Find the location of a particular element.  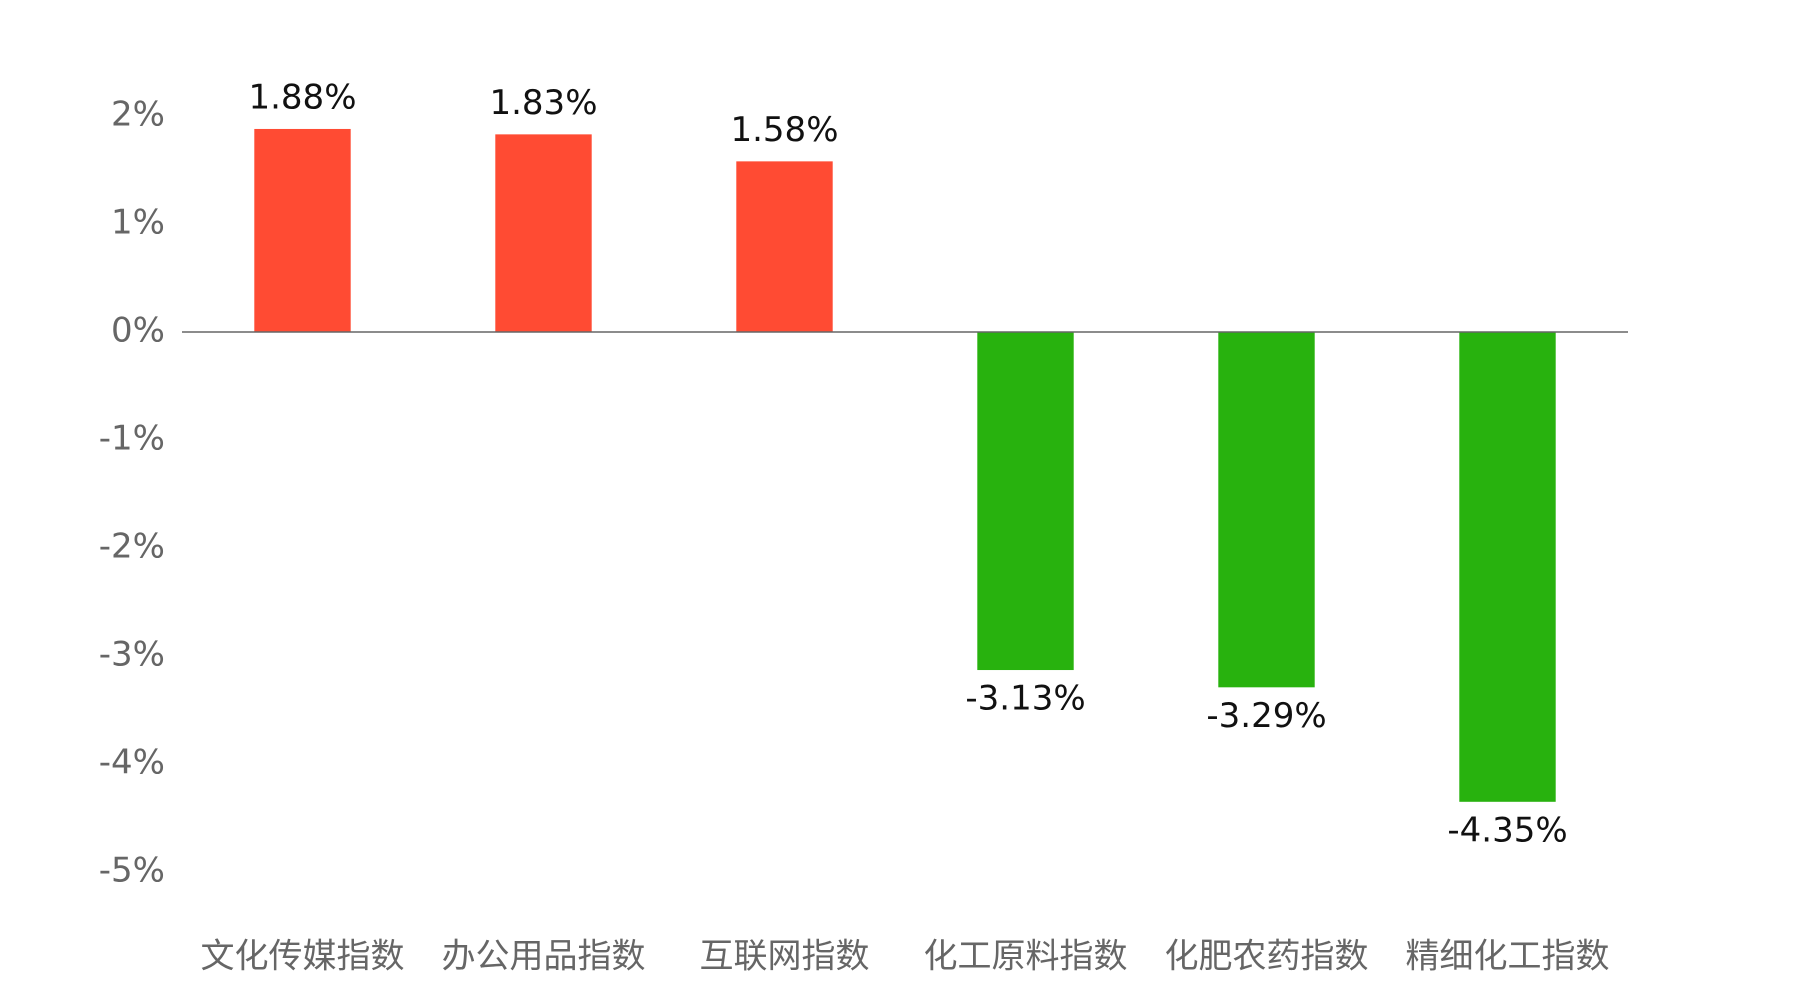

value-label: -3.13% is located at coordinates (1025, 699).